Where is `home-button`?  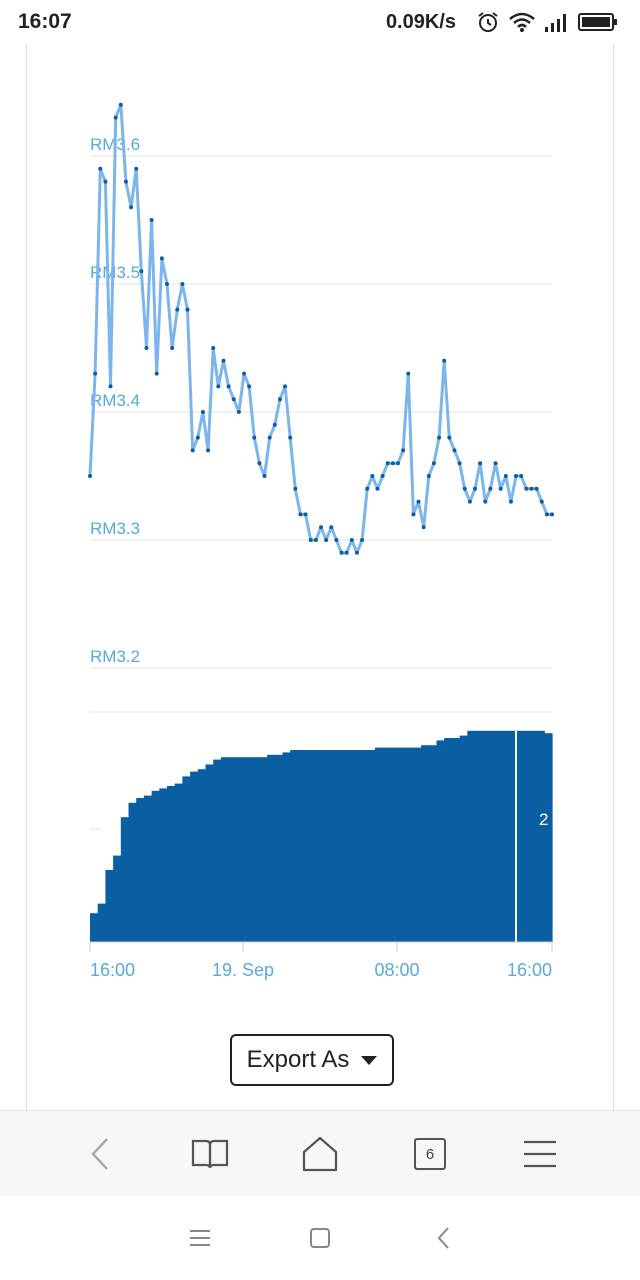 home-button is located at coordinates (320, 1154).